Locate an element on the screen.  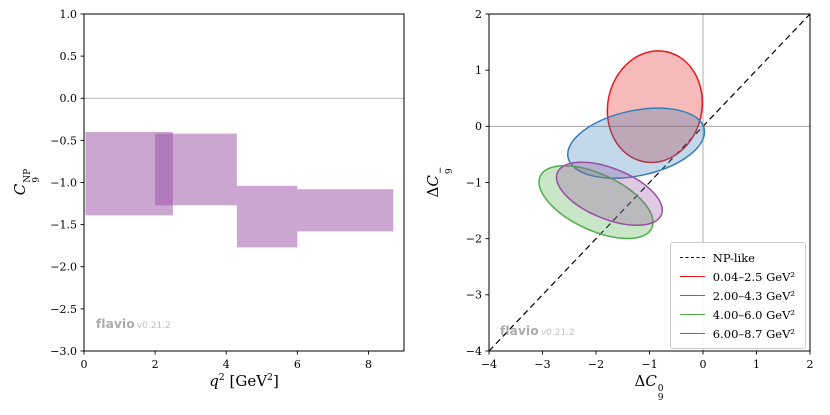
right-y-axis-label: ΔC −9 is located at coordinates (440, 182).